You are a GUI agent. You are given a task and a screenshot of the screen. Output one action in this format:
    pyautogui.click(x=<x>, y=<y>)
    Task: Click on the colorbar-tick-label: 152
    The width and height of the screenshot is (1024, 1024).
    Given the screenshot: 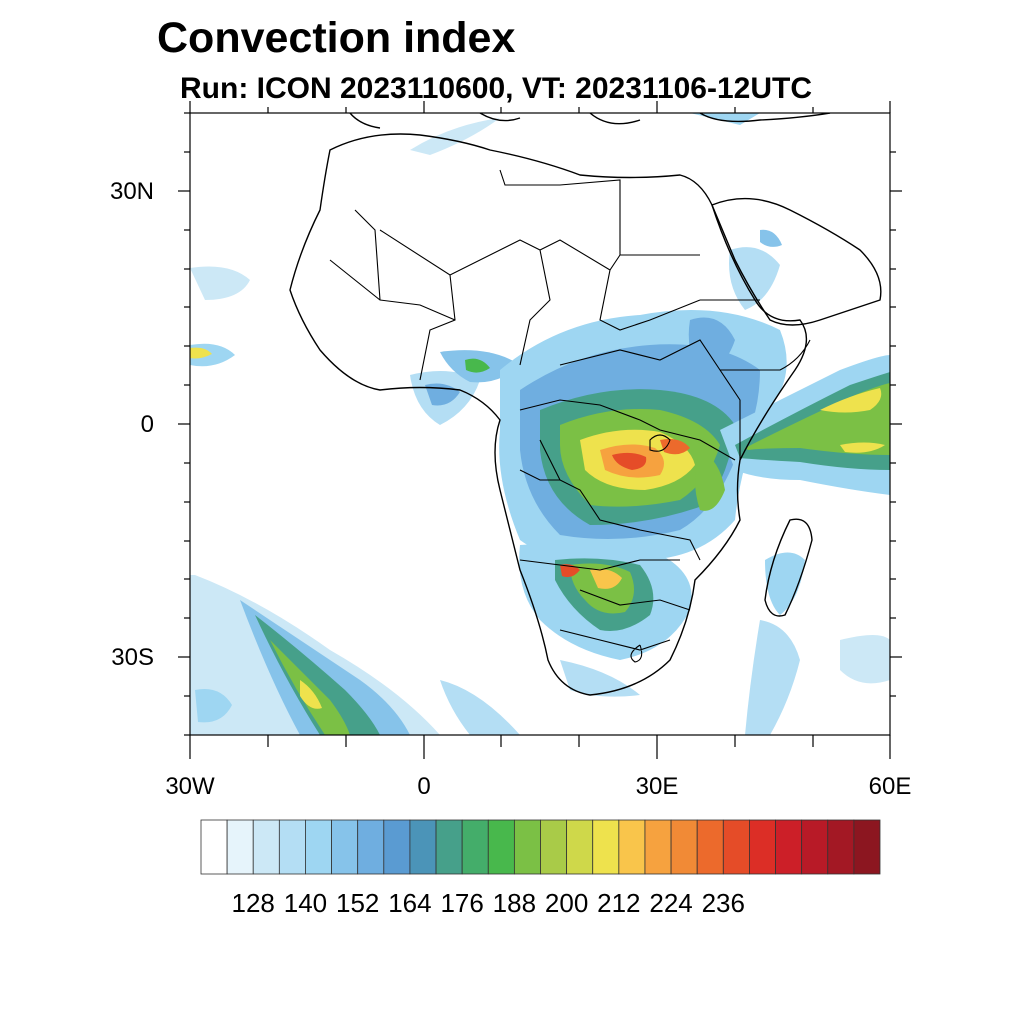 What is the action you would take?
    pyautogui.click(x=357, y=903)
    